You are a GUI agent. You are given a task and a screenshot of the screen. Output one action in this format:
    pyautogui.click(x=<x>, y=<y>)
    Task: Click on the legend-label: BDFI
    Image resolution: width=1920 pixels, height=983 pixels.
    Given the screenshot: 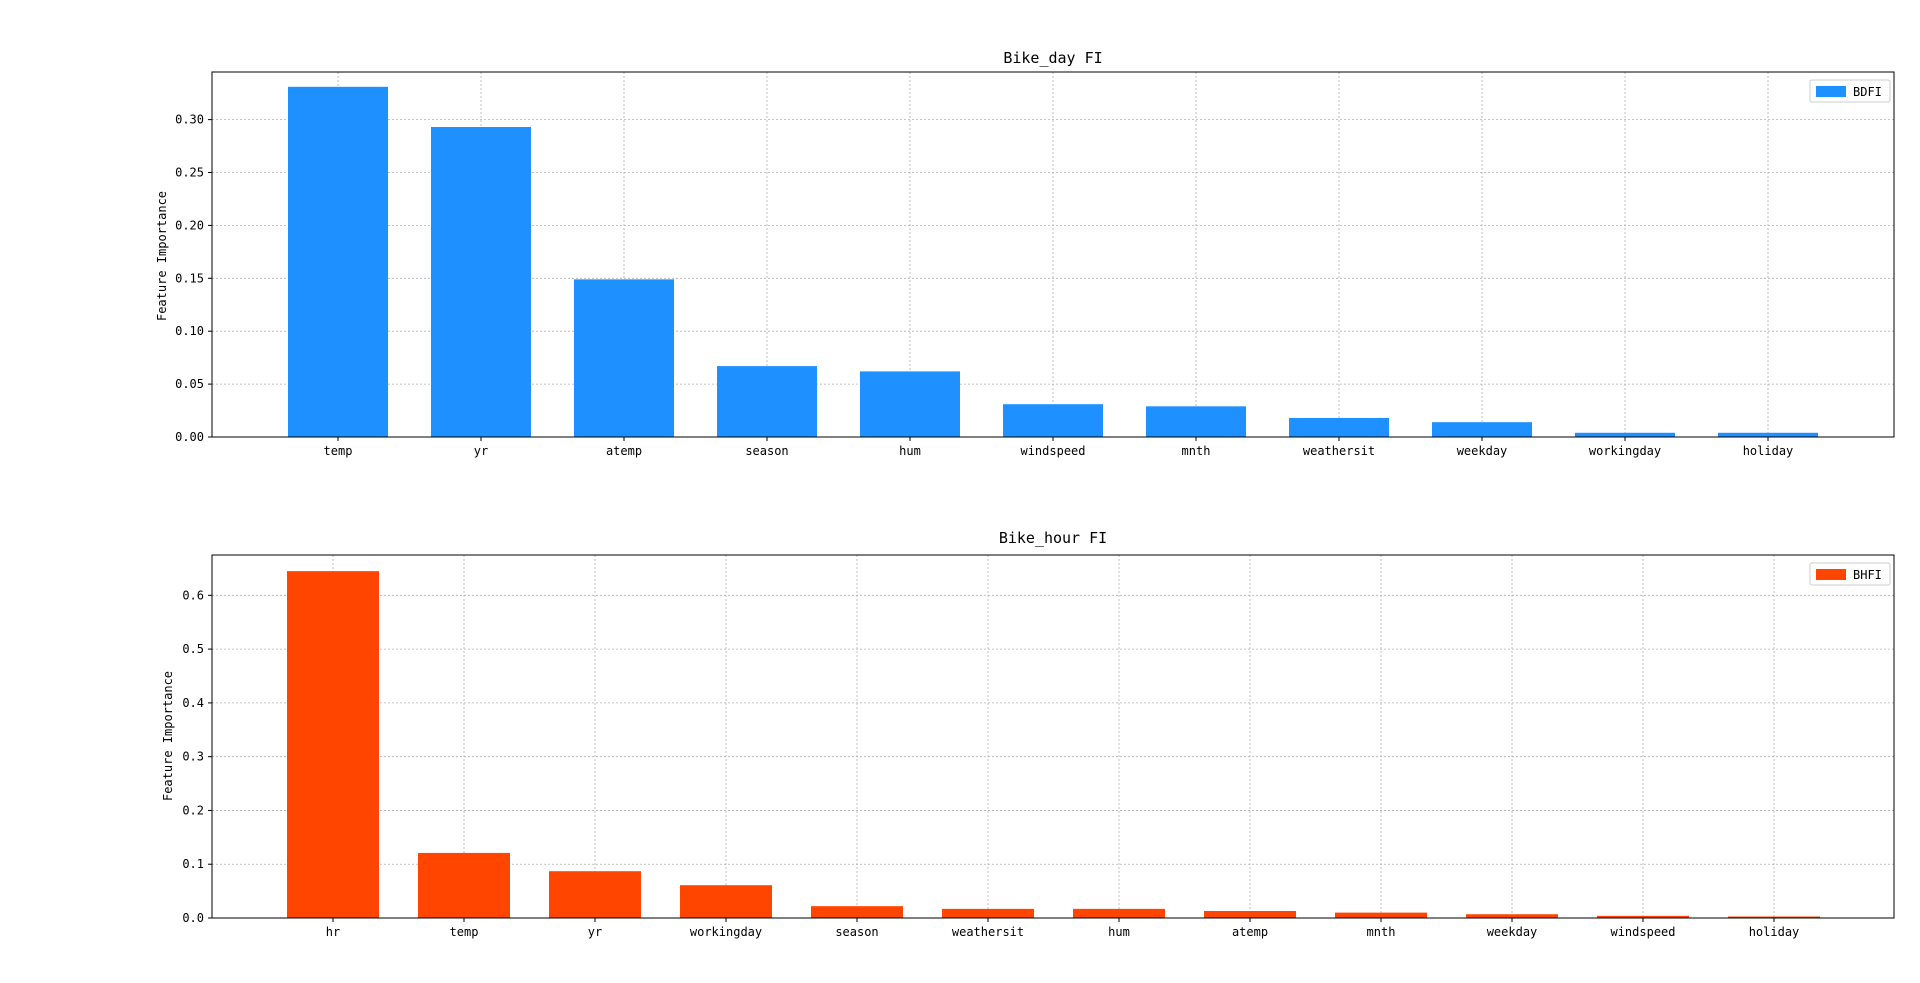 What is the action you would take?
    pyautogui.click(x=1867, y=92)
    